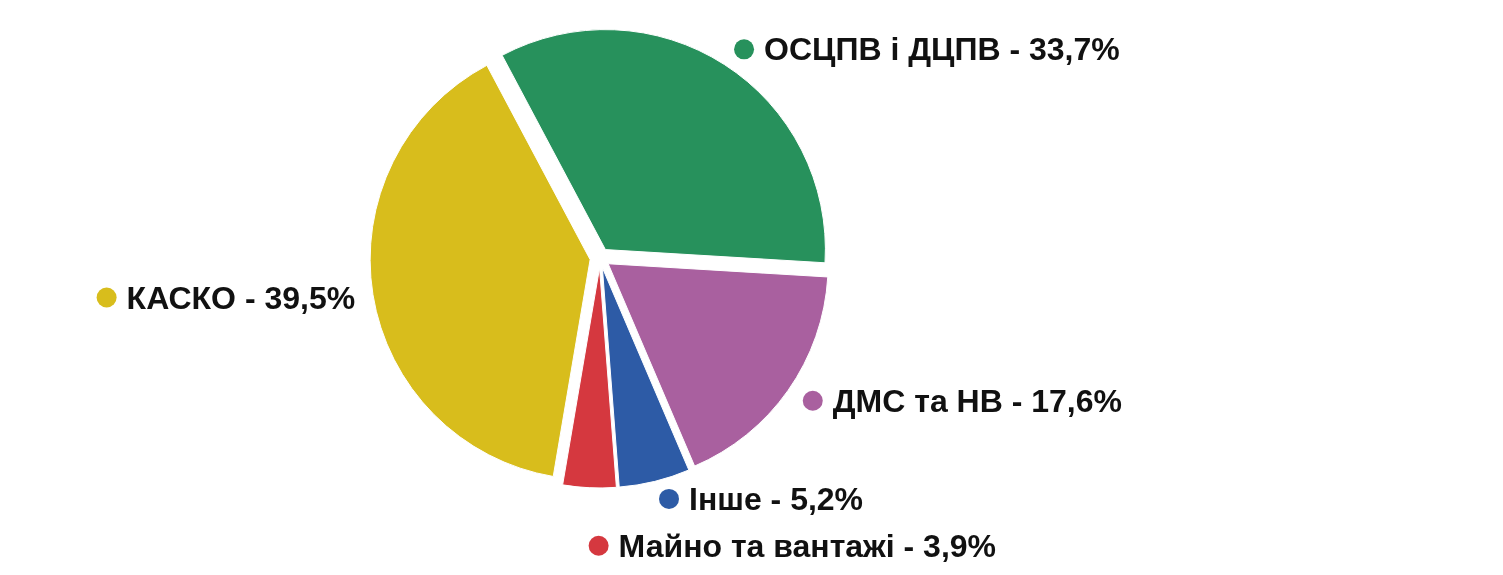  Describe the element at coordinates (977, 400) in the screenshot. I see `legend-label: ДМС та НВ - 17,6%` at that location.